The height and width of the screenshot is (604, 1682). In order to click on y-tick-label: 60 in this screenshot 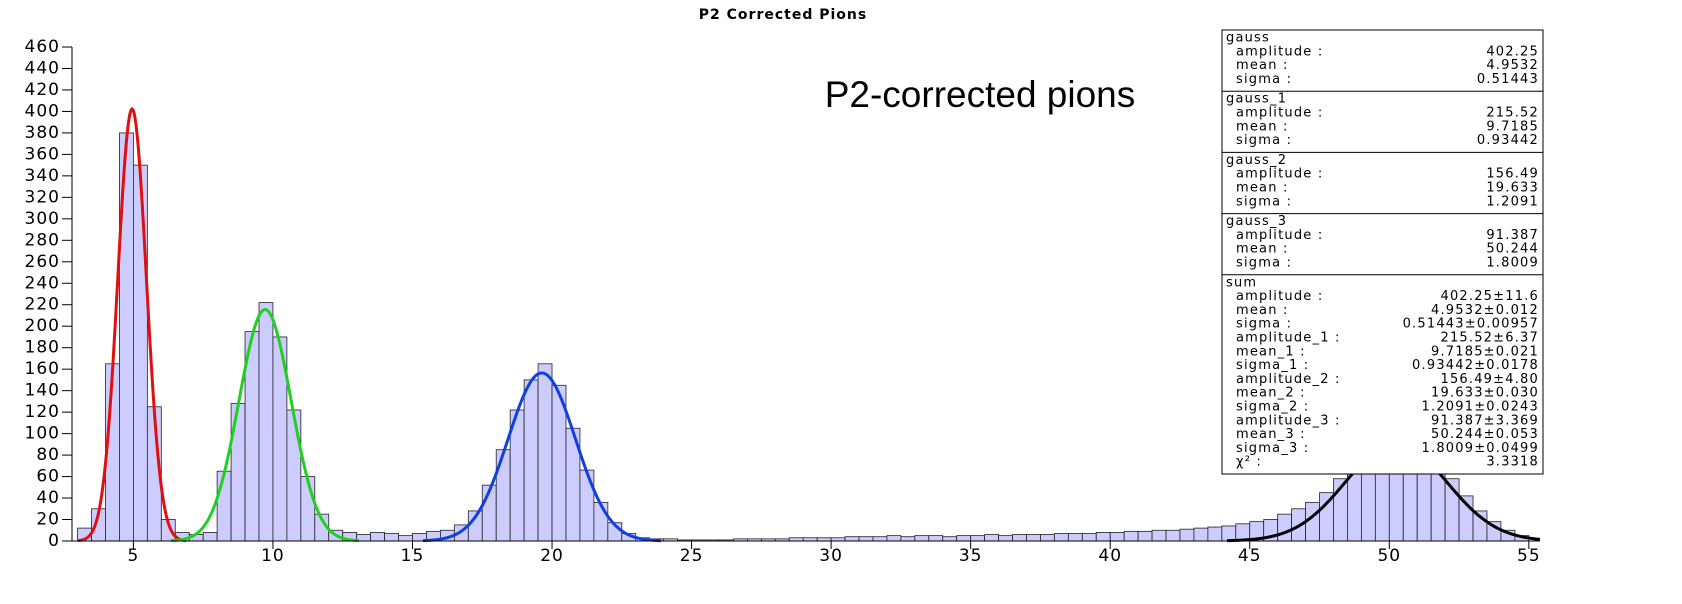, I will do `click(48, 477)`.